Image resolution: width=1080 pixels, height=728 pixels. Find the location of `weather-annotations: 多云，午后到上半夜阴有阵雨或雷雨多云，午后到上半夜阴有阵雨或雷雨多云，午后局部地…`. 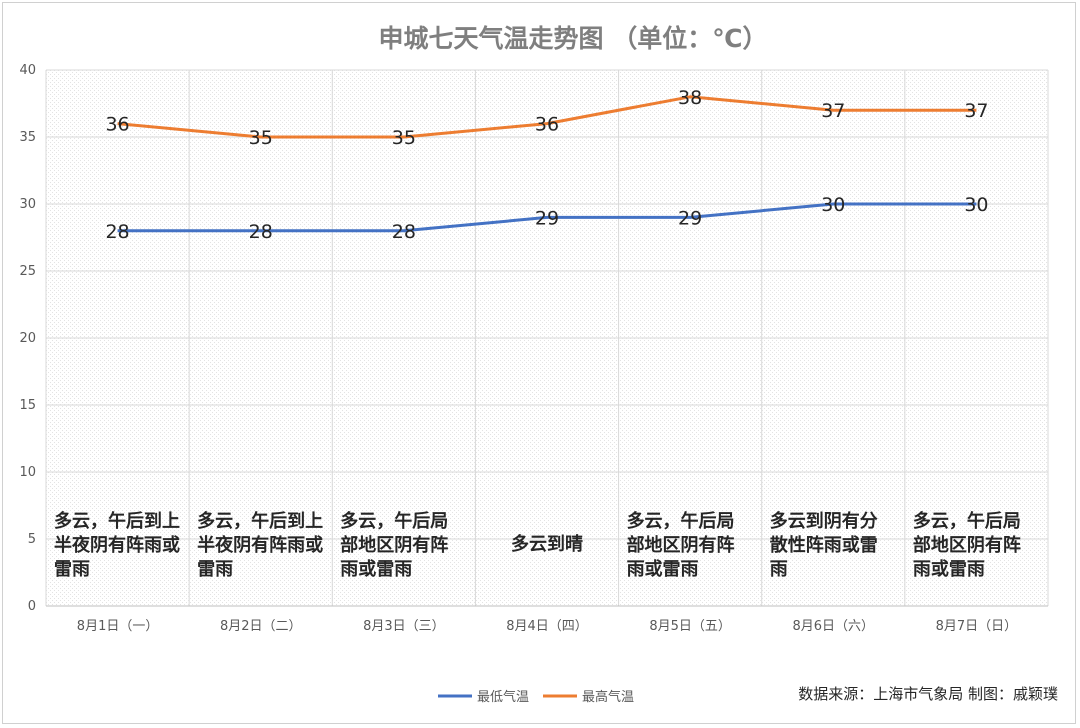

weather-annotations: 多云，午后到上半夜阴有阵雨或雷雨多云，午后到上半夜阴有阵雨或雷雨多云，午后局部地… is located at coordinates (537, 545).